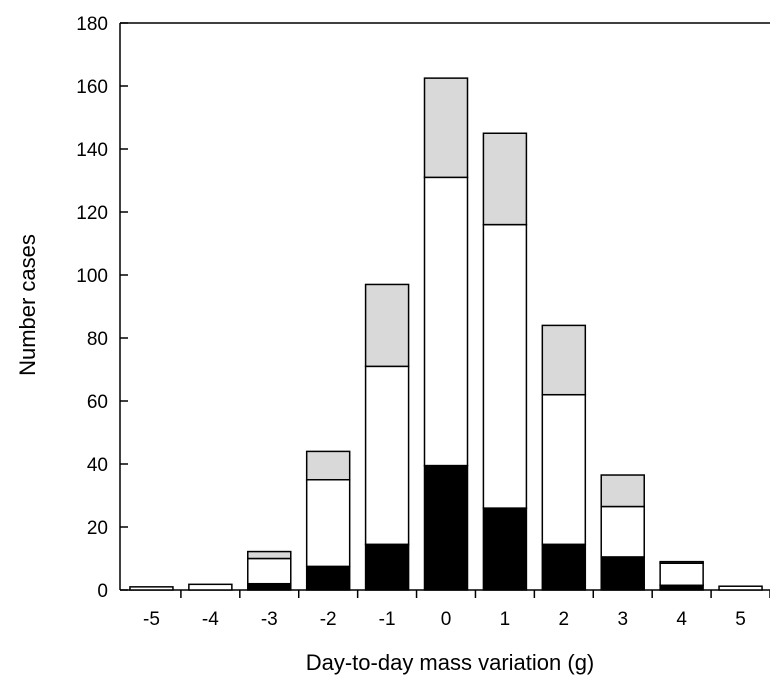 This screenshot has height=681, width=770. I want to click on x-tick-label: 4, so click(681, 619).